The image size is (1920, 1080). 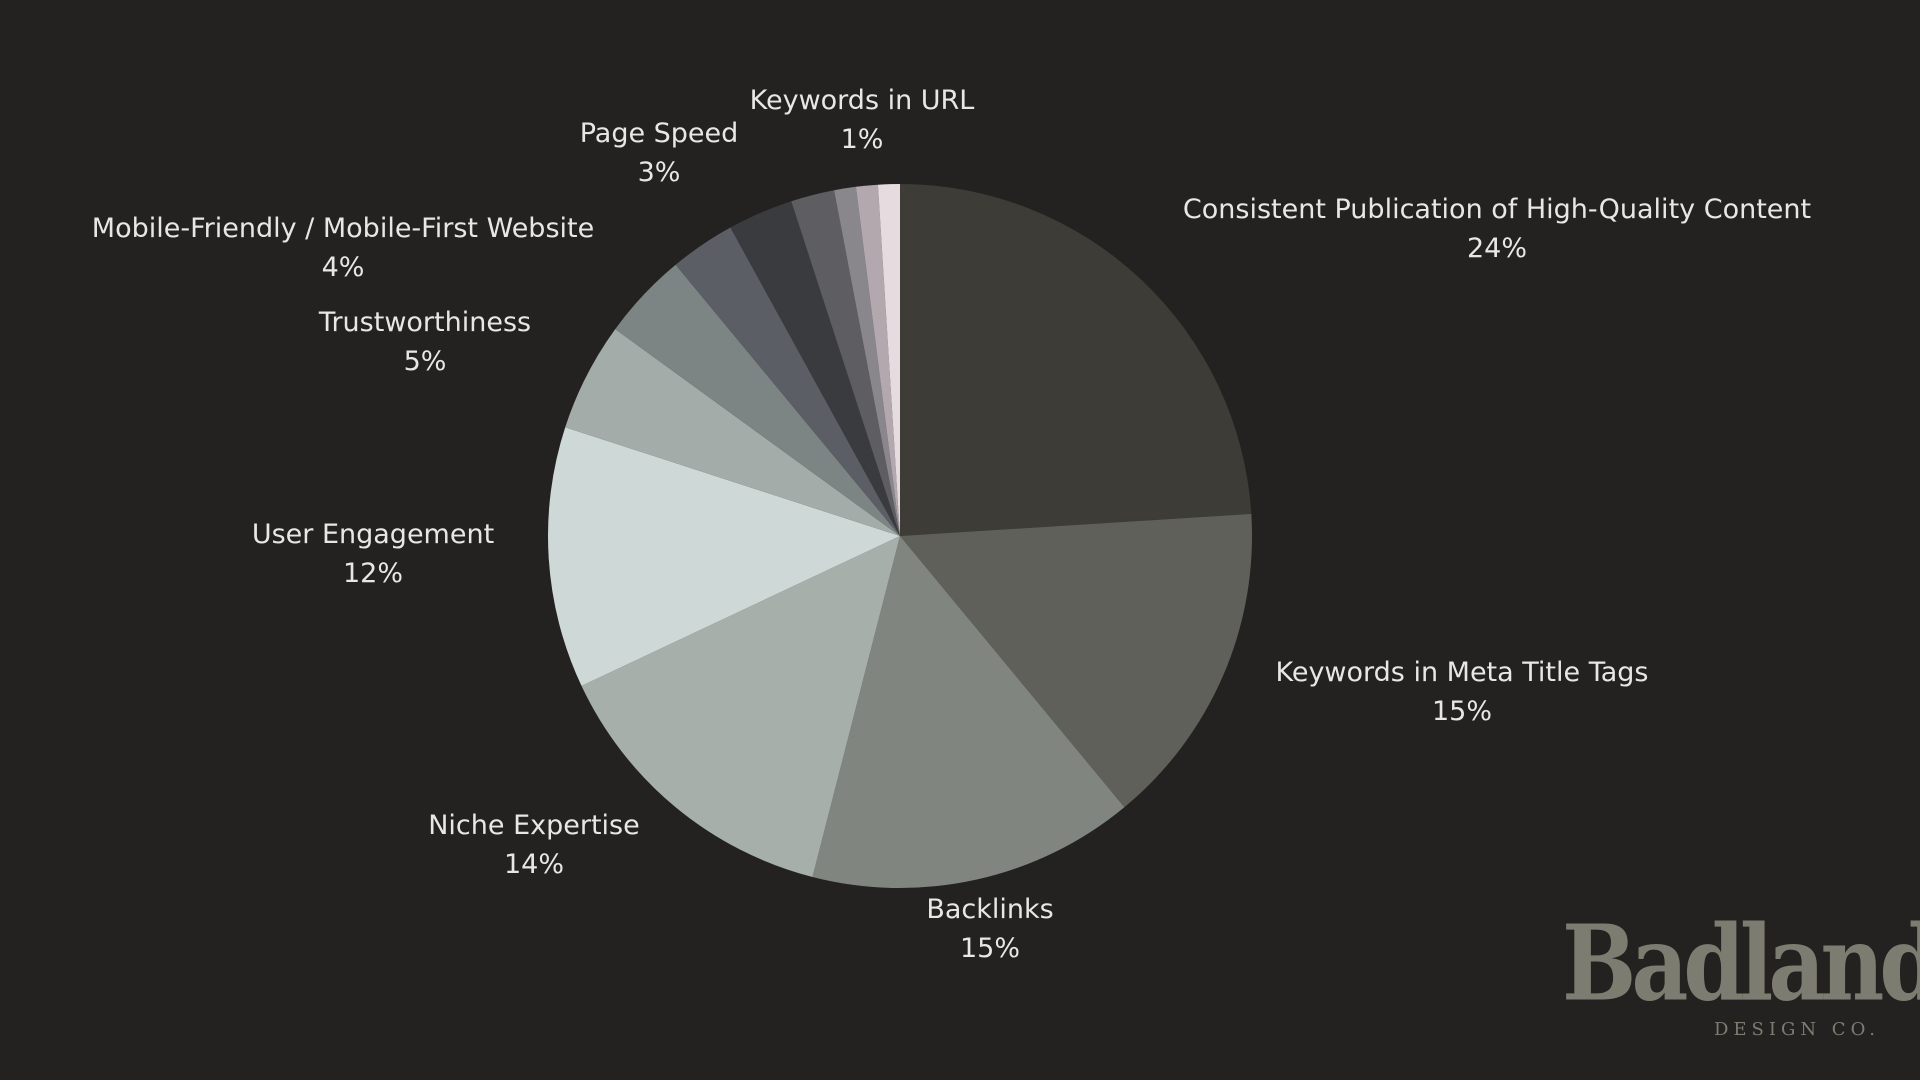 What do you see at coordinates (373, 573) in the screenshot?
I see `slice-percent-user-engagement: 12%` at bounding box center [373, 573].